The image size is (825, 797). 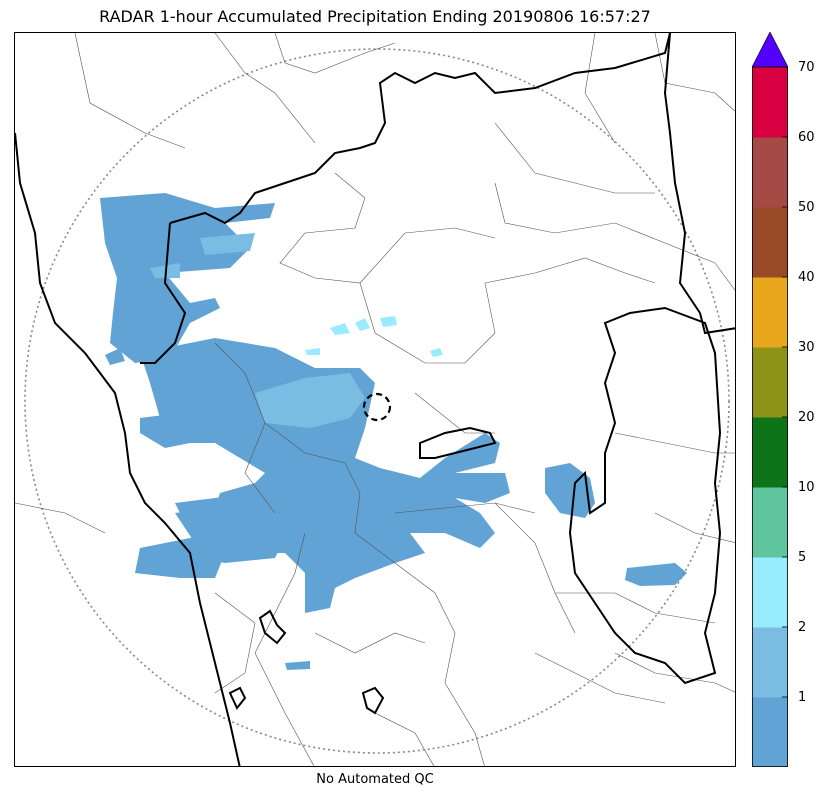 What do you see at coordinates (802, 557) in the screenshot?
I see `colorbar-tick-label: 5` at bounding box center [802, 557].